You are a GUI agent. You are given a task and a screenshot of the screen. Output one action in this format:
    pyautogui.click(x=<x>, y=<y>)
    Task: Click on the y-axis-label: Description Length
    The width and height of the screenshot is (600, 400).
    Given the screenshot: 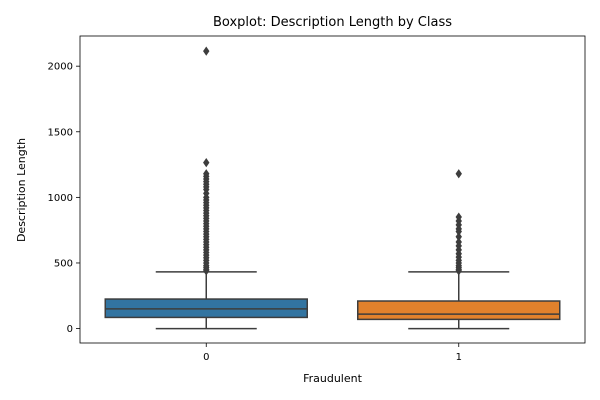 What is the action you would take?
    pyautogui.click(x=21, y=190)
    